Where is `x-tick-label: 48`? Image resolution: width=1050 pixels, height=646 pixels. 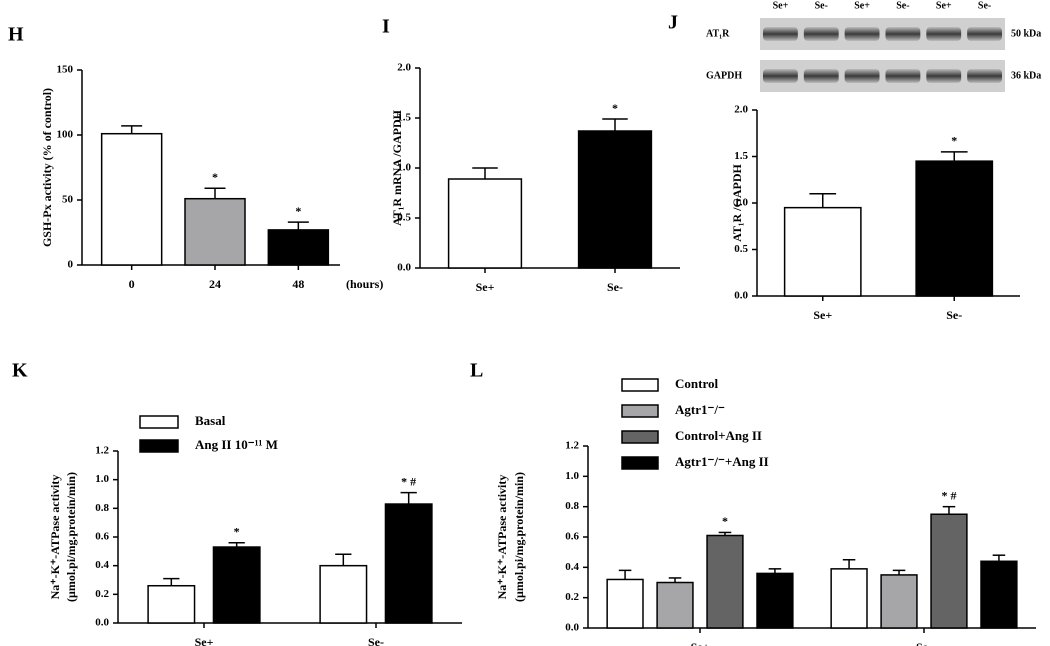 x-tick-label: 48 is located at coordinates (298, 284).